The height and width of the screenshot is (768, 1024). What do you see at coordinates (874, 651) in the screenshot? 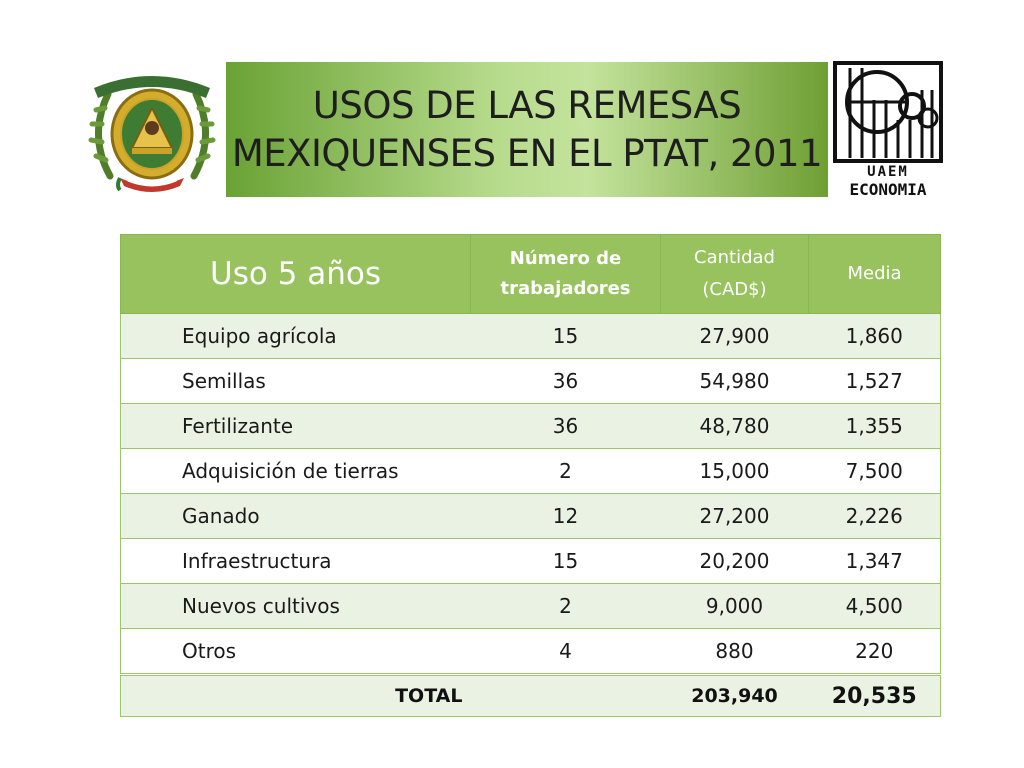
I see `cell-mean: 220` at bounding box center [874, 651].